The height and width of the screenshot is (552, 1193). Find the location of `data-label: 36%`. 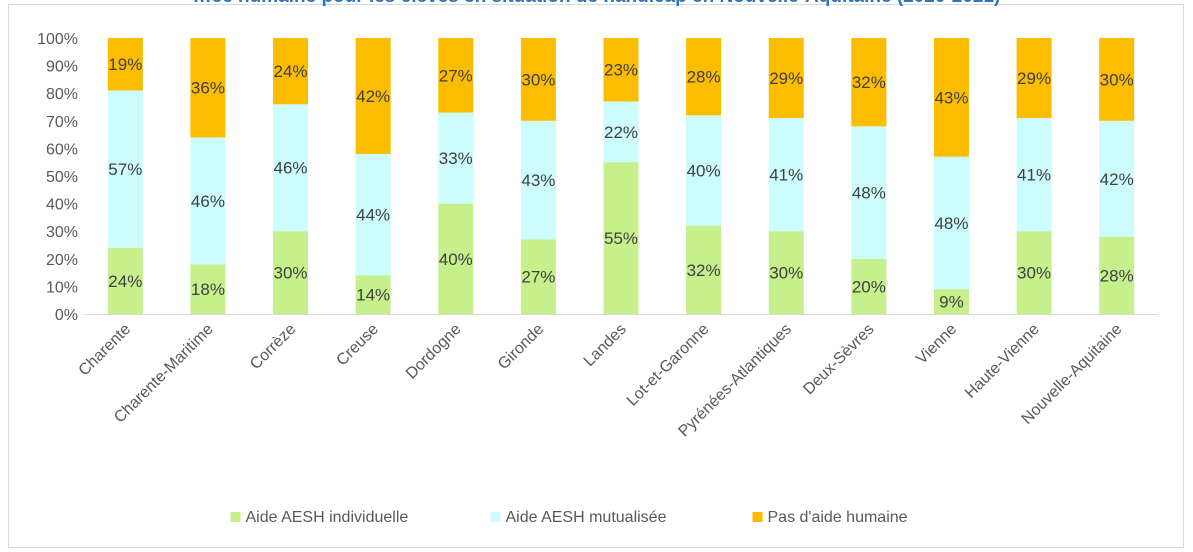

data-label: 36% is located at coordinates (208, 88).